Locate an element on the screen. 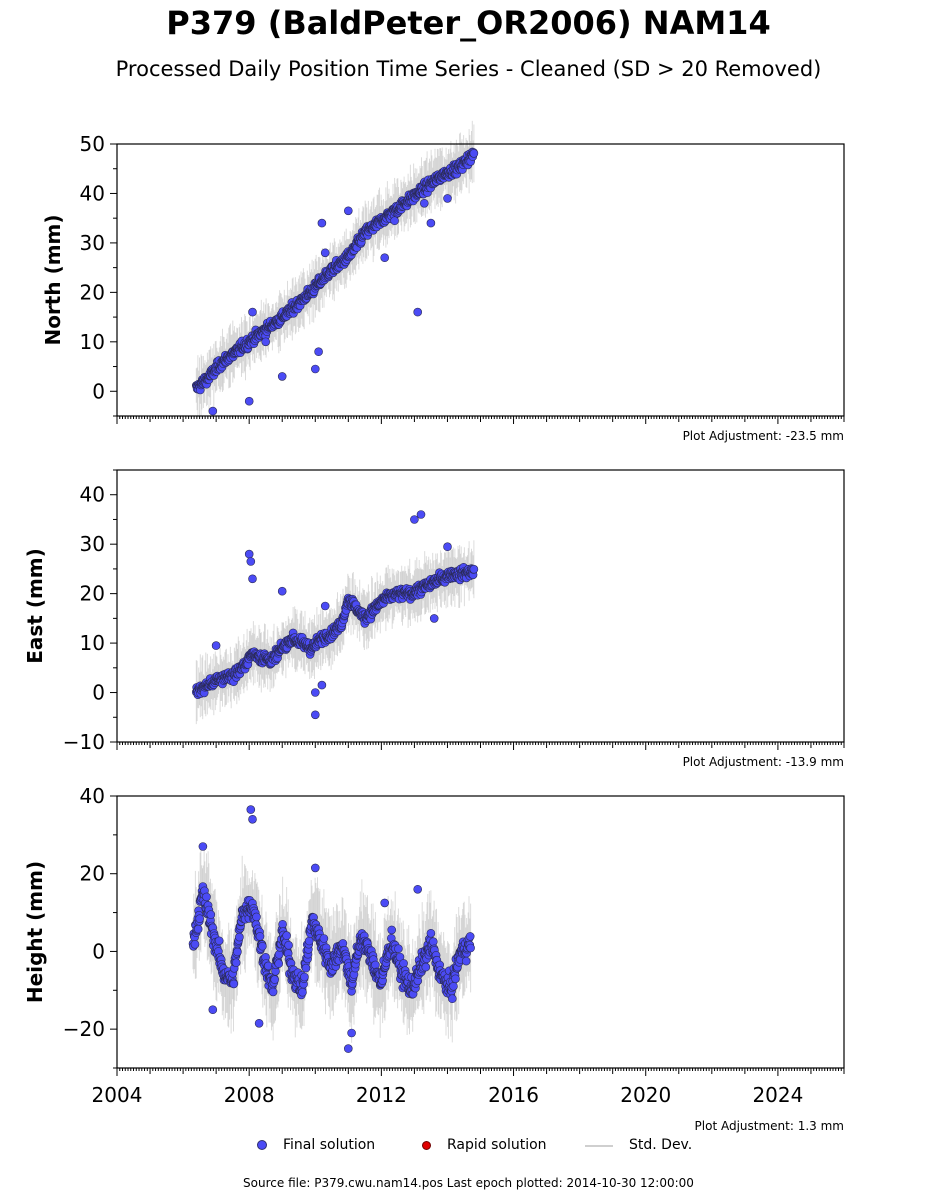  final-marker-icon is located at coordinates (262, 1145).